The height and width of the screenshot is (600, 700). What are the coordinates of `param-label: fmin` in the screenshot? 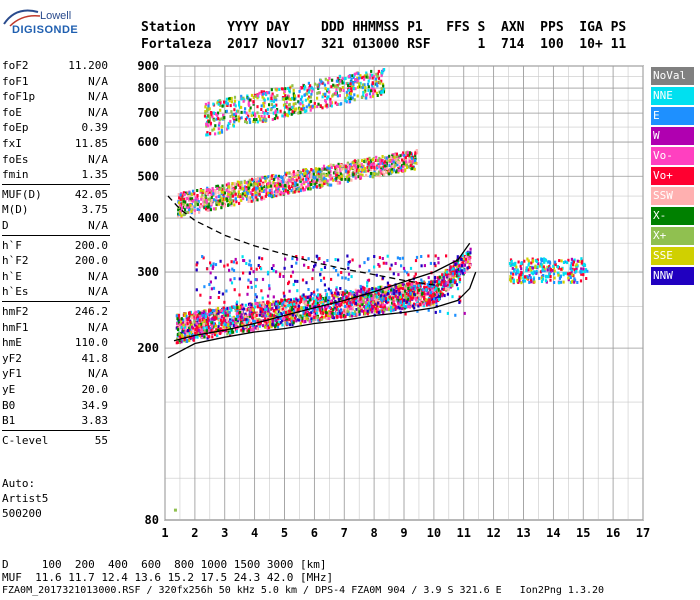 It's located at (15, 175).